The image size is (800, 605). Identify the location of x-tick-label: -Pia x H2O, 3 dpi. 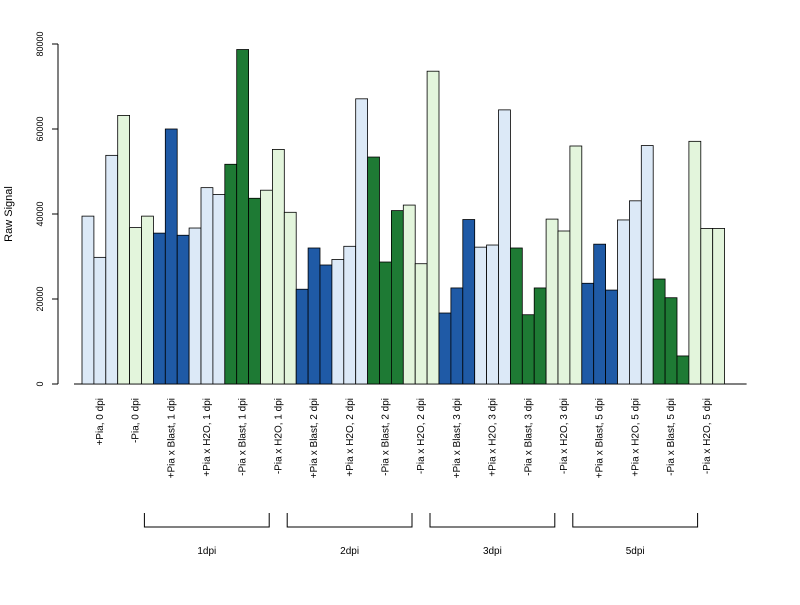
(564, 436).